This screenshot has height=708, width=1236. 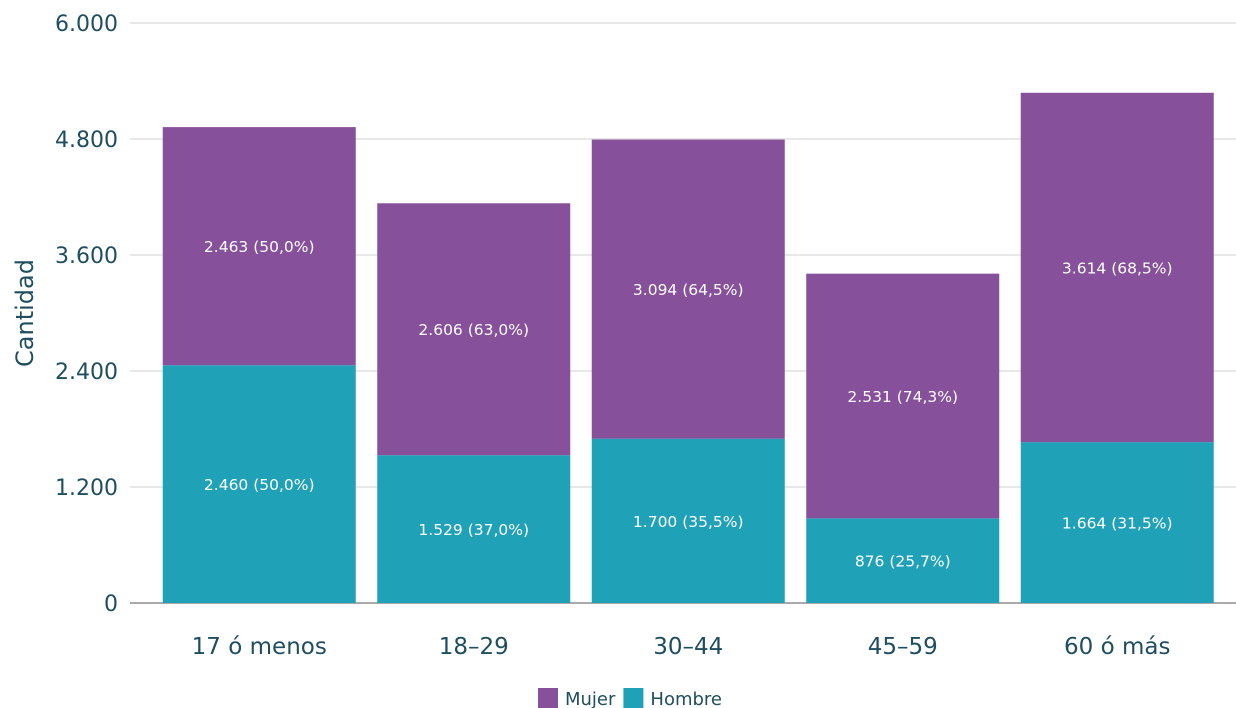 What do you see at coordinates (1117, 647) in the screenshot?
I see `x-tick-label: 60 ó más` at bounding box center [1117, 647].